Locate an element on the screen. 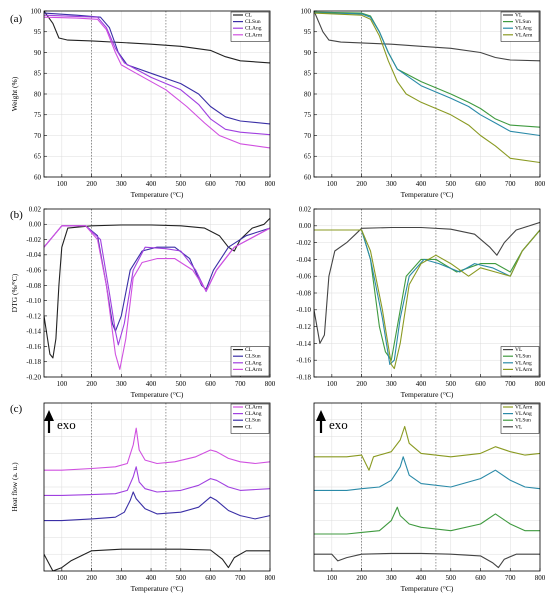 The width and height of the screenshot is (550, 602). y-tick-label: 90 is located at coordinates (38, 53).